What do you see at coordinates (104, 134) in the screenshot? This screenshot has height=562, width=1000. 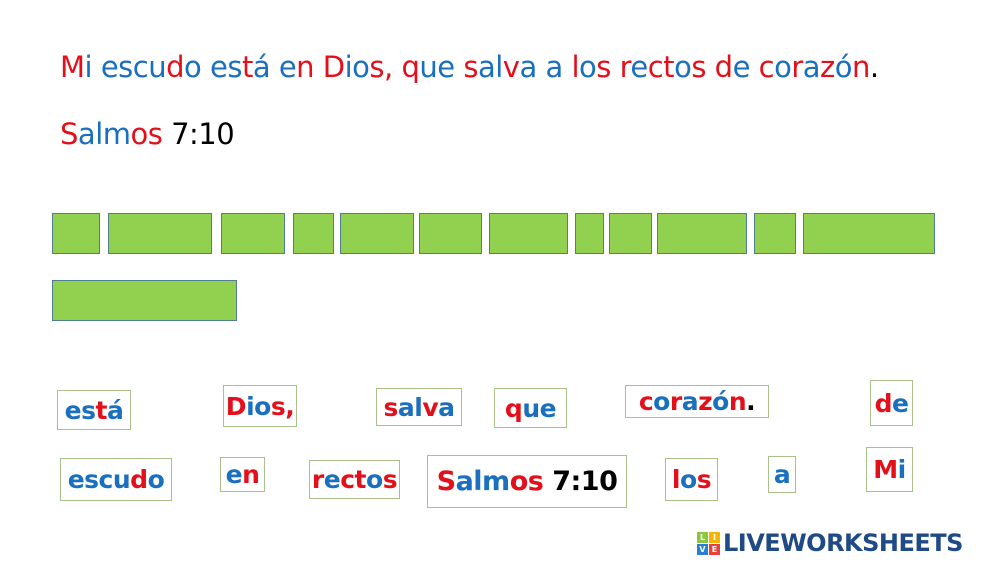 I see `ref-book-alm: alm` at bounding box center [104, 134].